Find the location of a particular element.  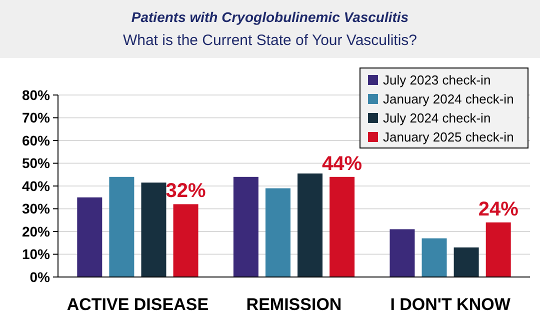

y-tick-label: 30% is located at coordinates (36, 208).